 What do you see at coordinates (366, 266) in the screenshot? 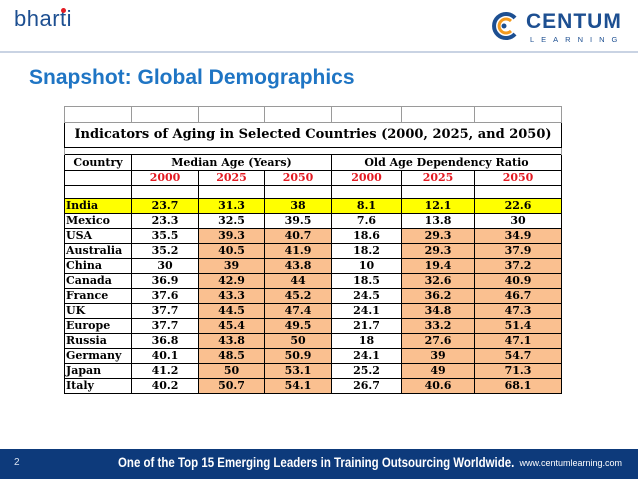
I see `value-cell: 10` at bounding box center [366, 266].